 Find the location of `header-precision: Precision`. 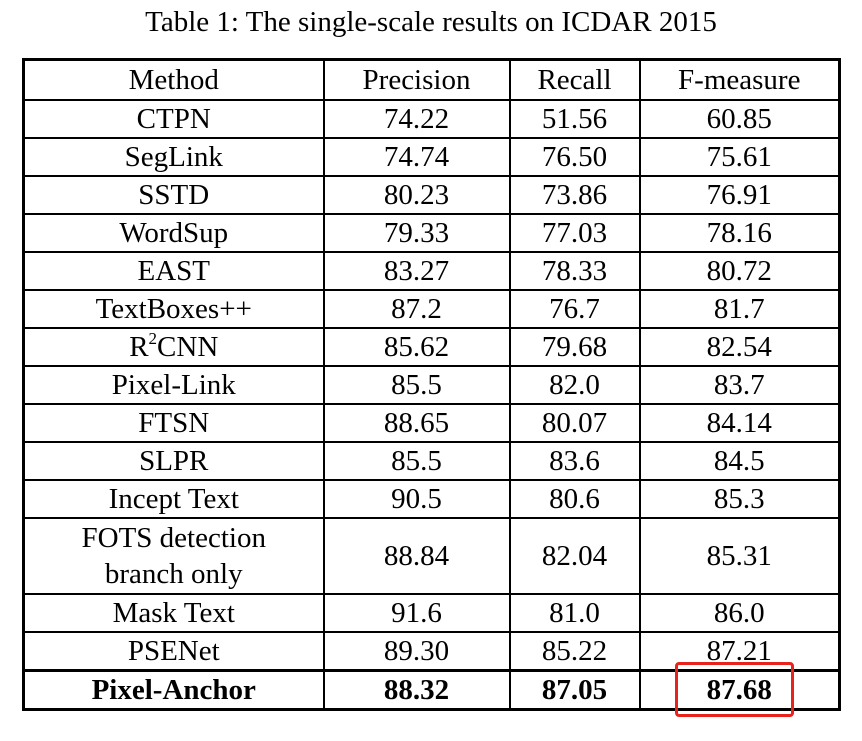

header-precision: Precision is located at coordinates (416, 79).